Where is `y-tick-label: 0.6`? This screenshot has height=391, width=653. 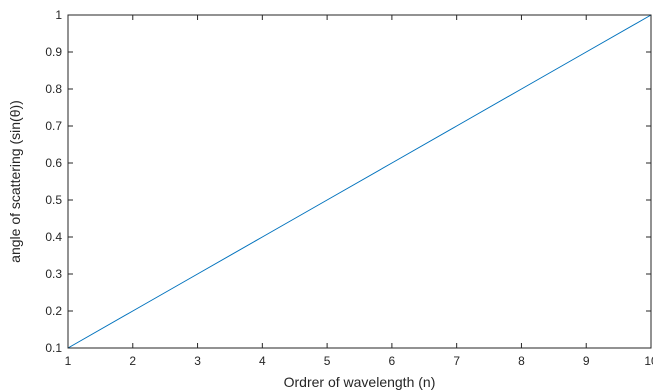 y-tick-label: 0.6 is located at coordinates (53, 163).